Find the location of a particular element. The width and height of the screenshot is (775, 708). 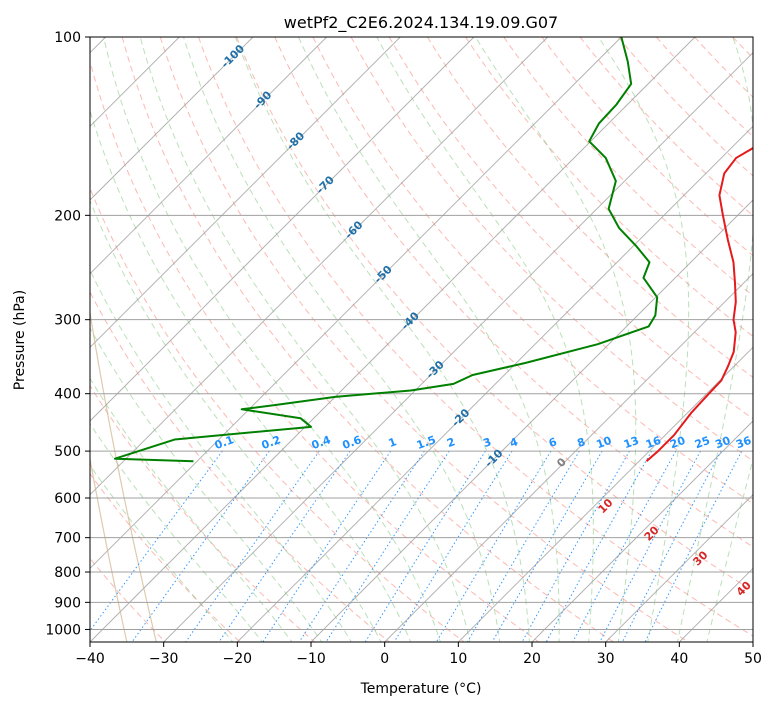

mixing-ratio-label: 36 is located at coordinates (743, 443).